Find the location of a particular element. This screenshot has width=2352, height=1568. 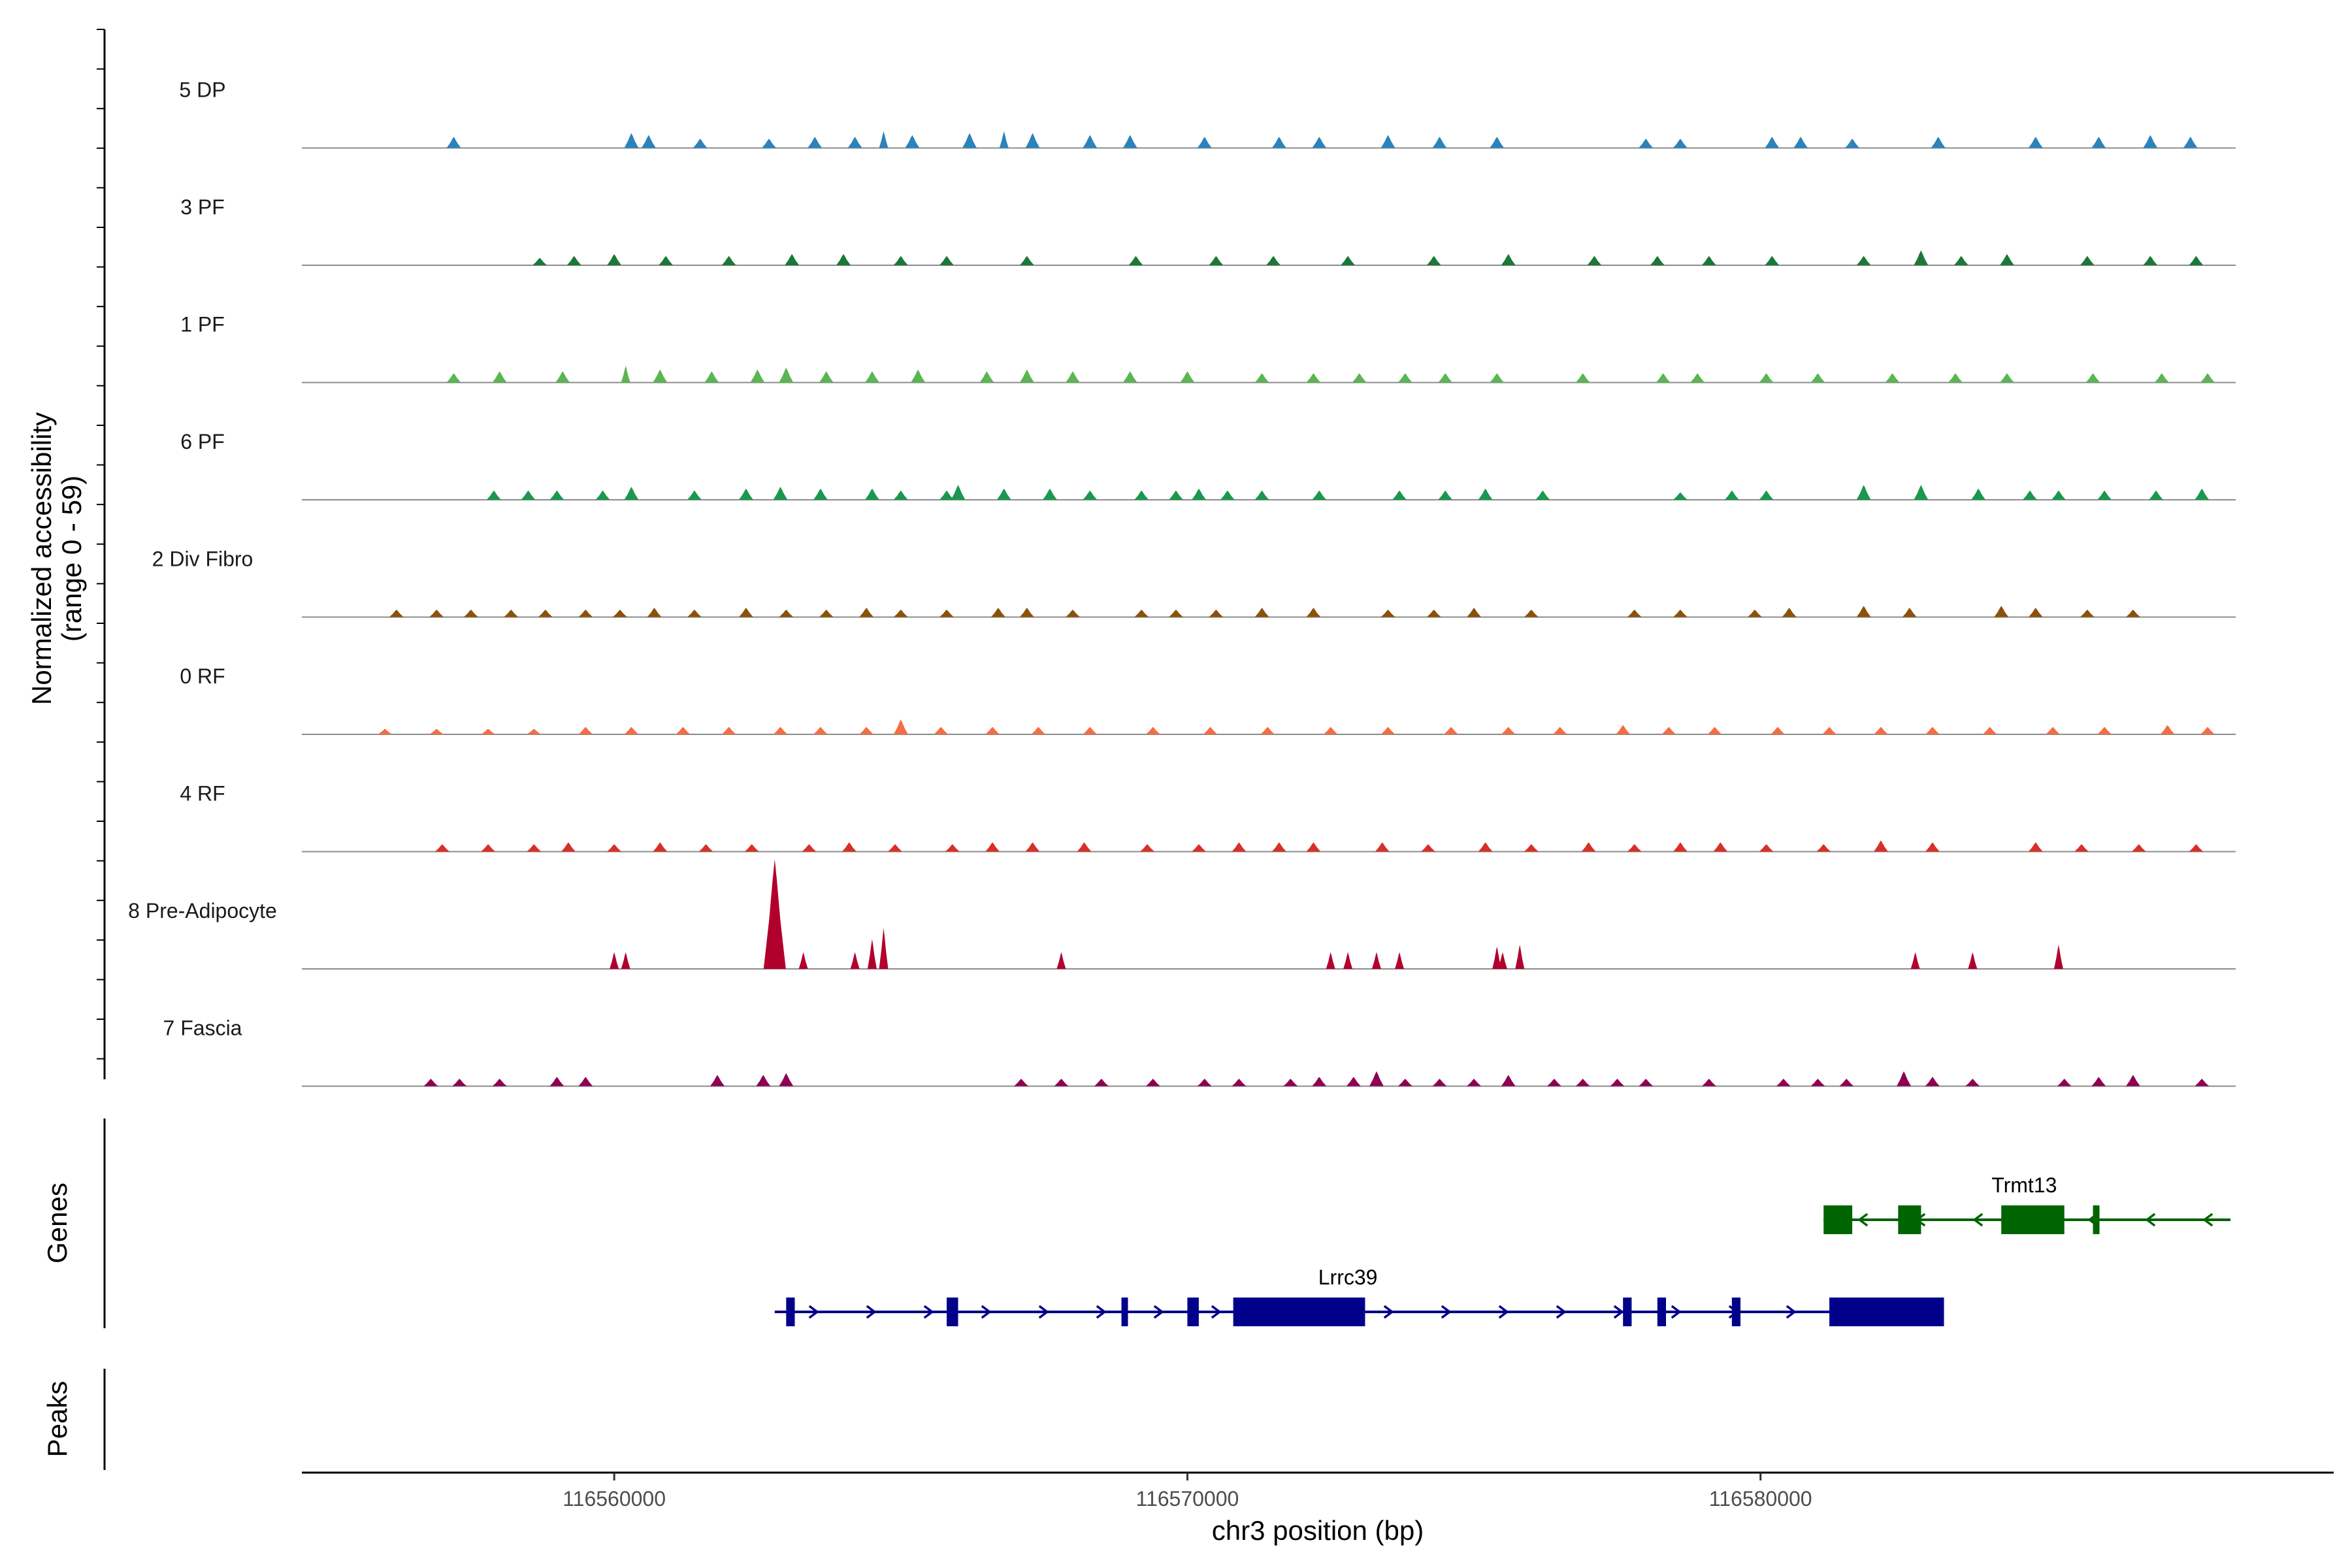

peaks-panel-title: Peaks is located at coordinates (57, 1419).